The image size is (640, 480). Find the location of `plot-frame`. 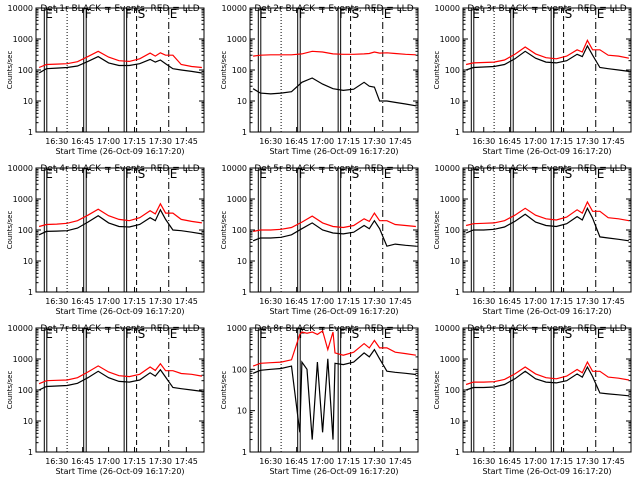

plot-frame is located at coordinates (547, 390).